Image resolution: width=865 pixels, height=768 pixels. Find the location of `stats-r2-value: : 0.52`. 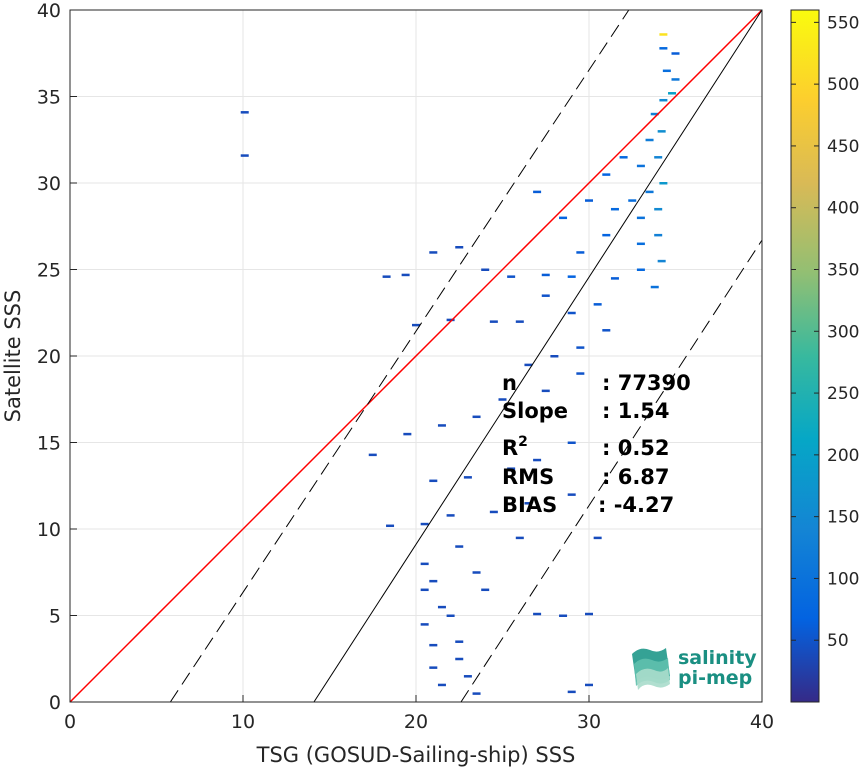

stats-r2-value: : 0.52 is located at coordinates (636, 448).